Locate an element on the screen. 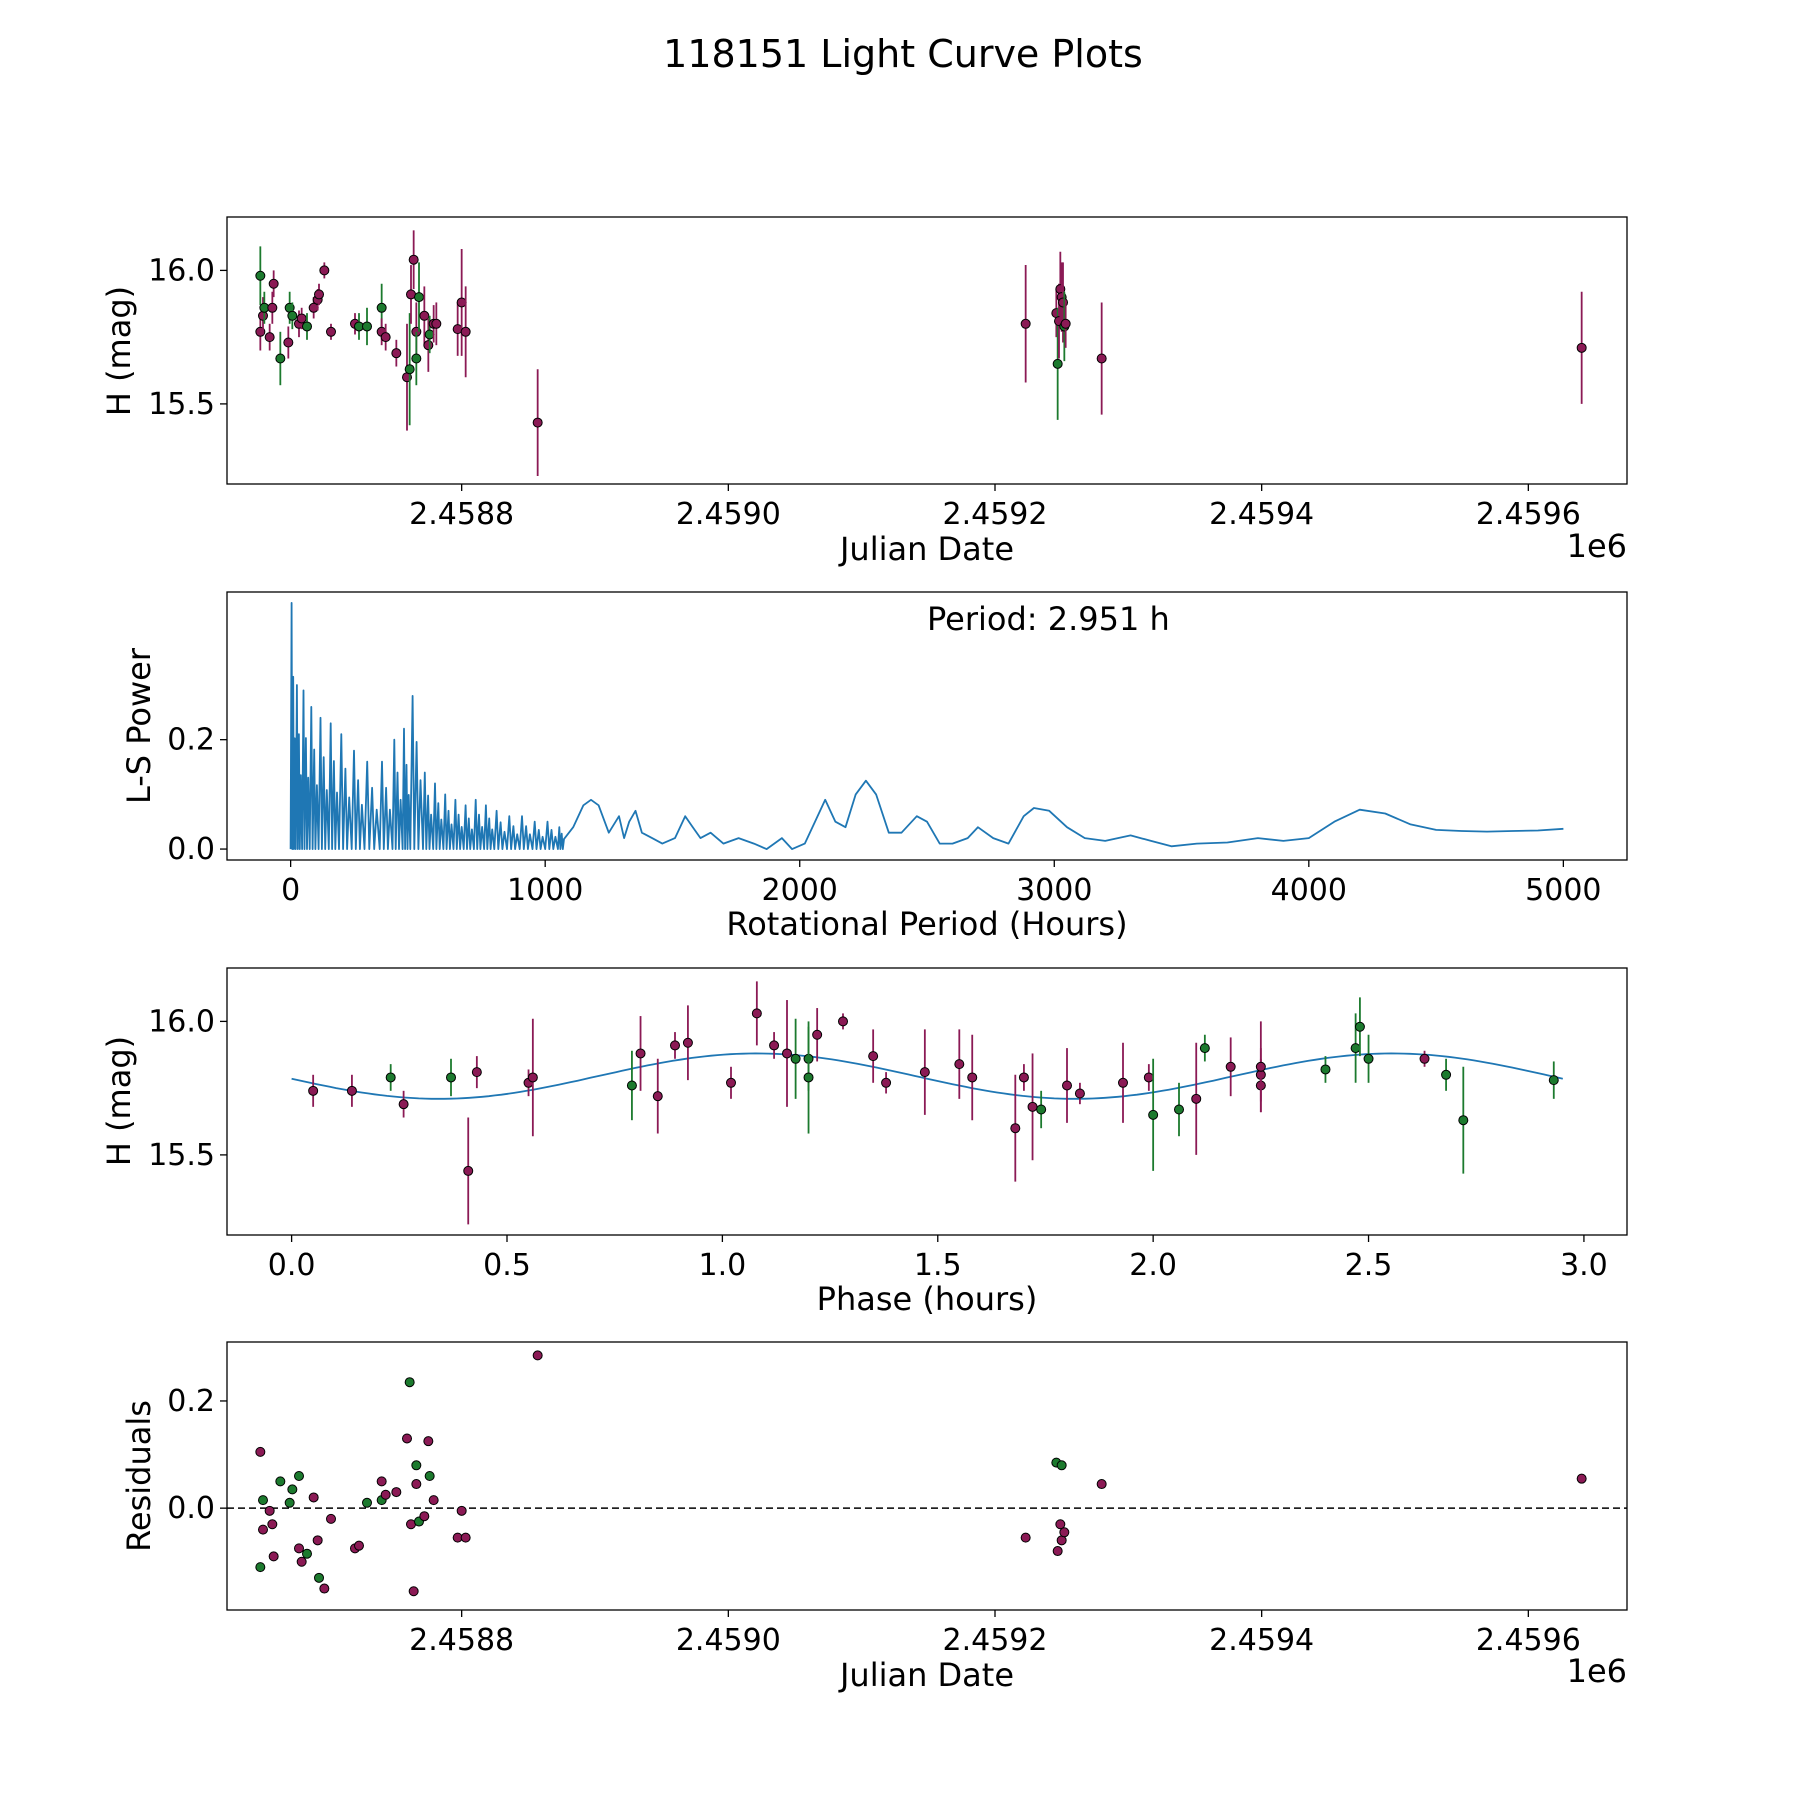 Image resolution: width=1800 pixels, height=1800 pixels. phase-ytick-label: 16.0 is located at coordinates (181, 1021).